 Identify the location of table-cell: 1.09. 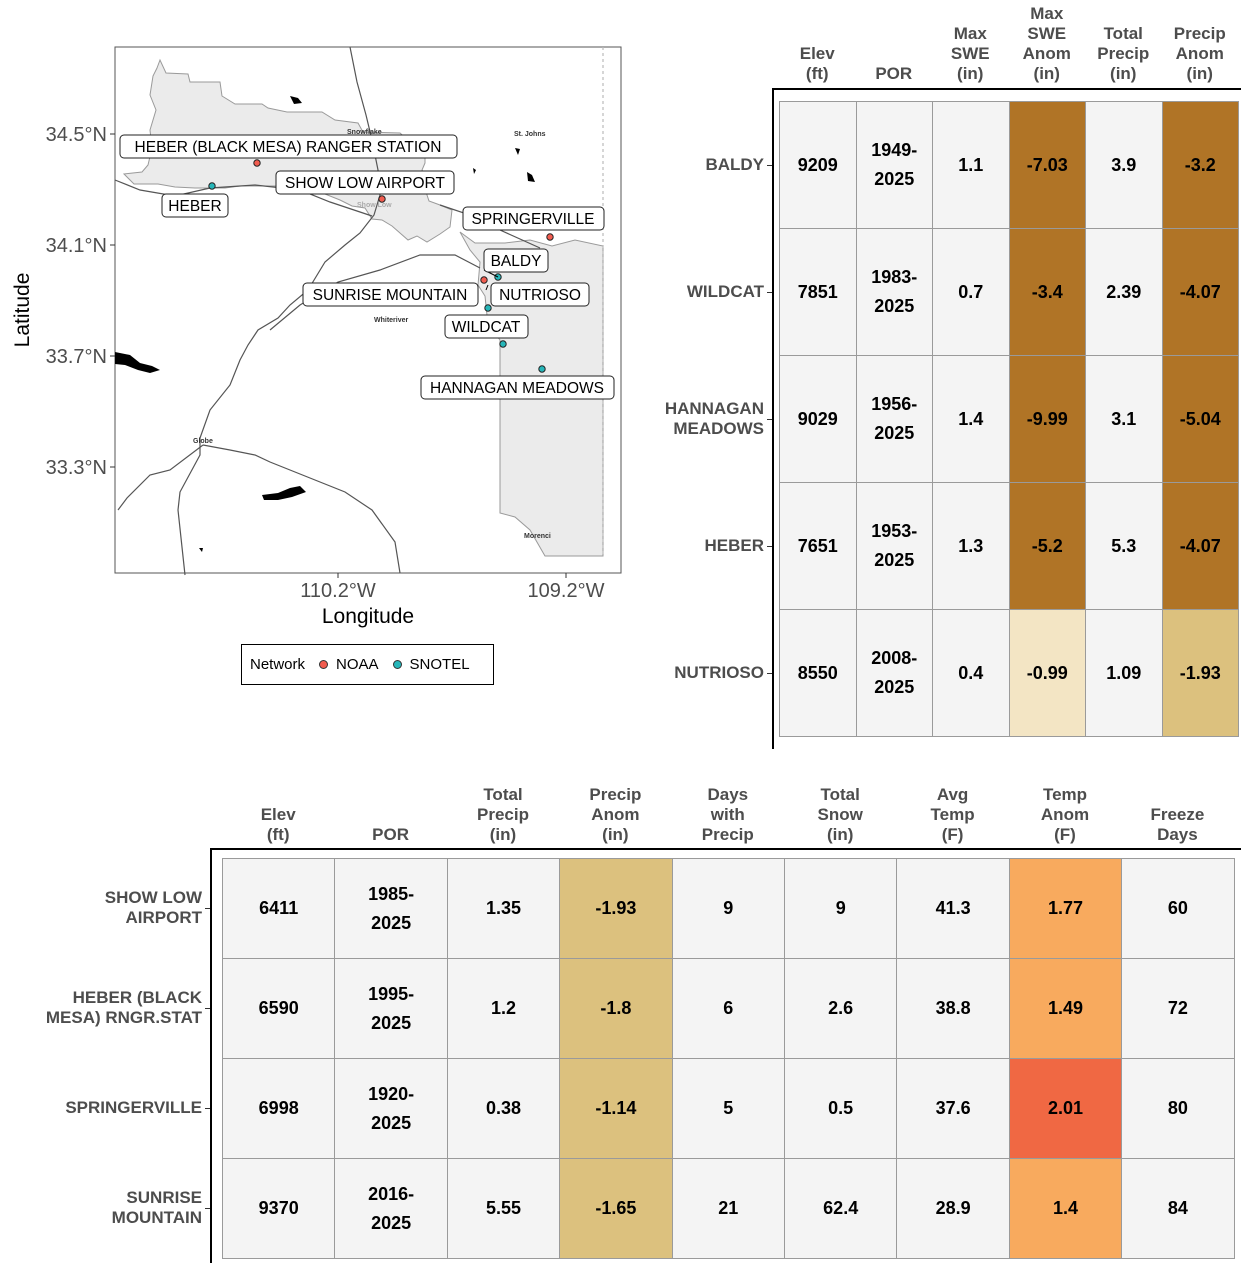
(1124, 673).